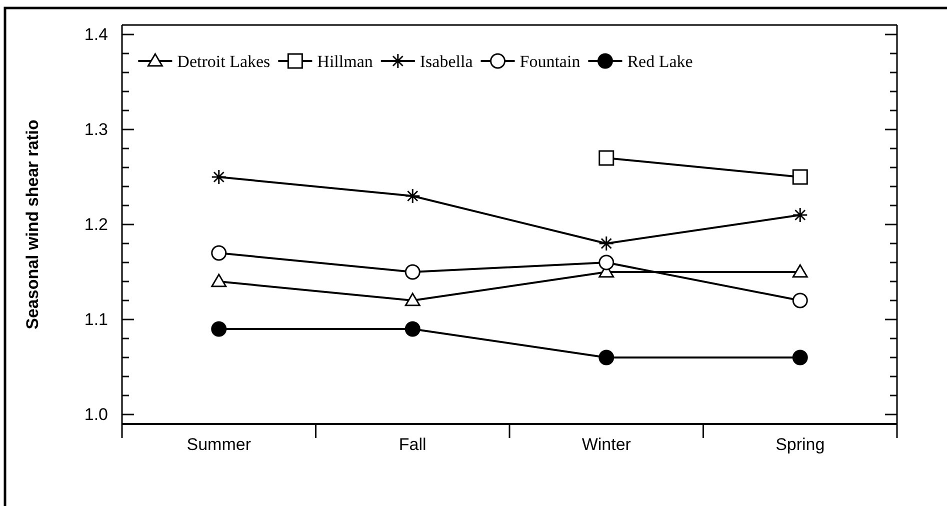 Image resolution: width=947 pixels, height=506 pixels. Describe the element at coordinates (96, 319) in the screenshot. I see `y-tick-label: 1.1` at that location.